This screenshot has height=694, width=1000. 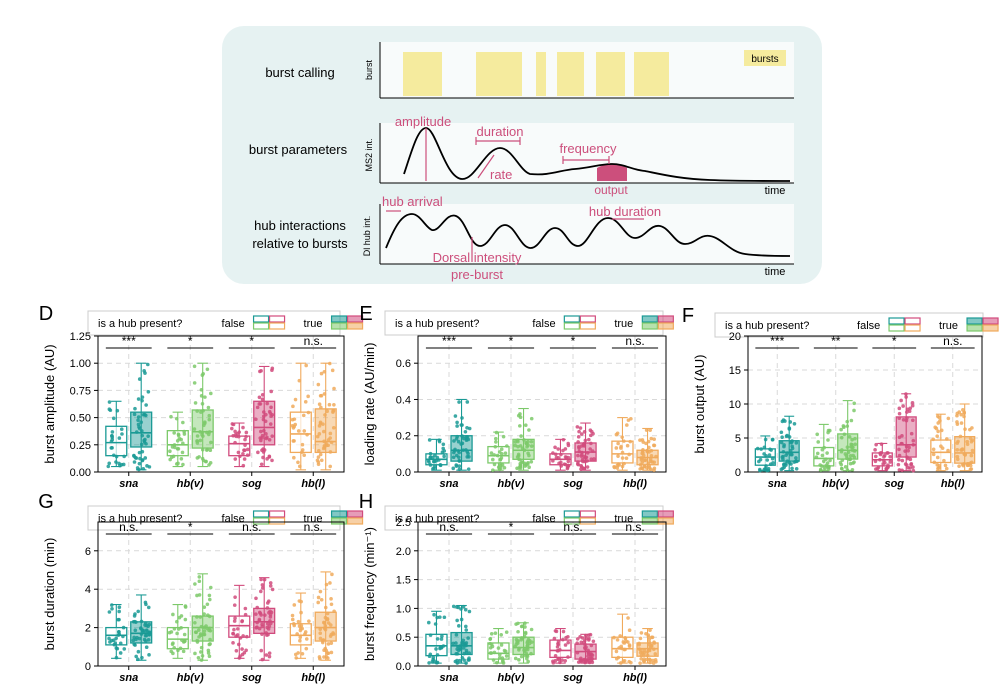 What do you see at coordinates (252, 678) in the screenshot?
I see `x-tick-label: sog` at bounding box center [252, 678].